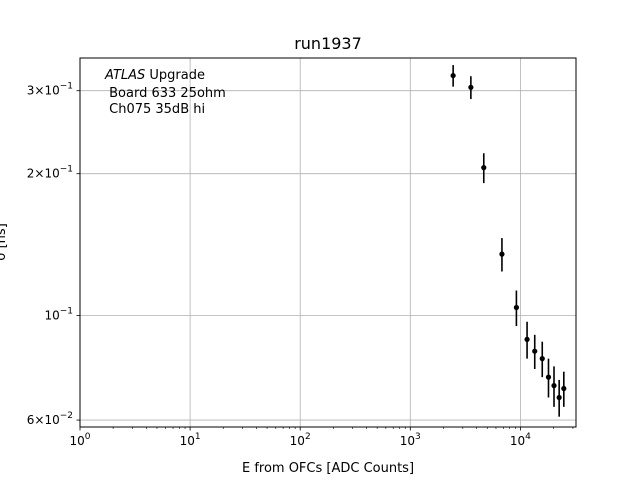 Image resolution: width=640 pixels, height=480 pixels. What do you see at coordinates (328, 468) in the screenshot?
I see `x-axis-label: E from OFCs [ADC Counts]` at bounding box center [328, 468].